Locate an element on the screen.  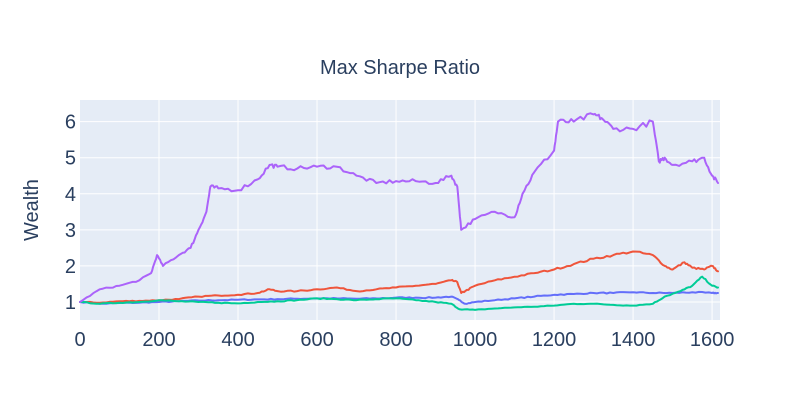
x-tick-label: 400 is located at coordinates (237, 340).